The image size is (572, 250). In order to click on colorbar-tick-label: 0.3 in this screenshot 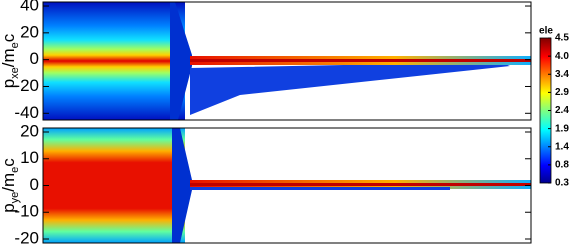, I will do `click(562, 183)`.